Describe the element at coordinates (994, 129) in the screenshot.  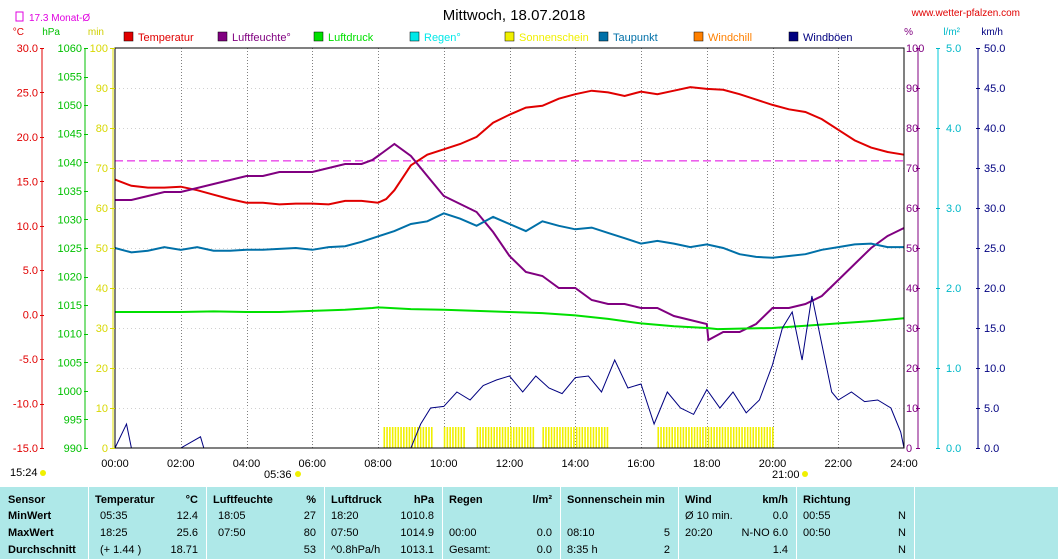
I see `wind-tick-label: 40.0` at that location.